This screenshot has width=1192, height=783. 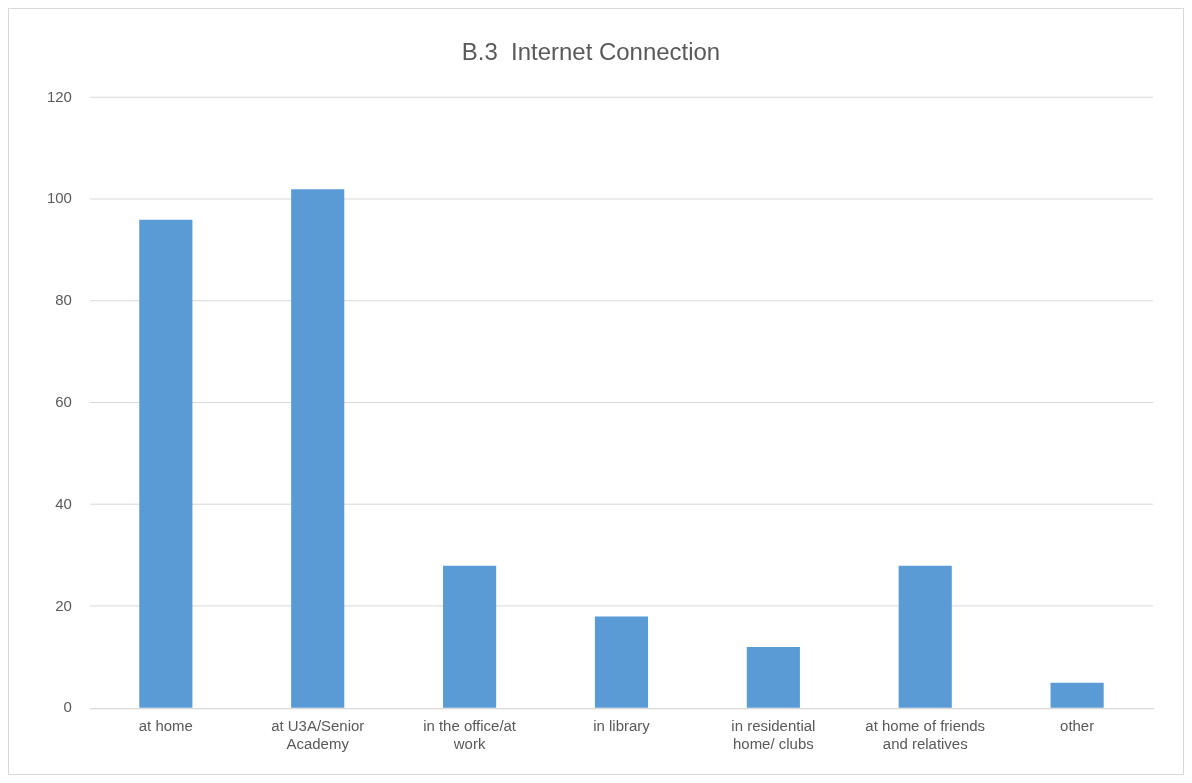 What do you see at coordinates (591, 51) in the screenshot?
I see `chart-title: B.3 Internet Connection` at bounding box center [591, 51].